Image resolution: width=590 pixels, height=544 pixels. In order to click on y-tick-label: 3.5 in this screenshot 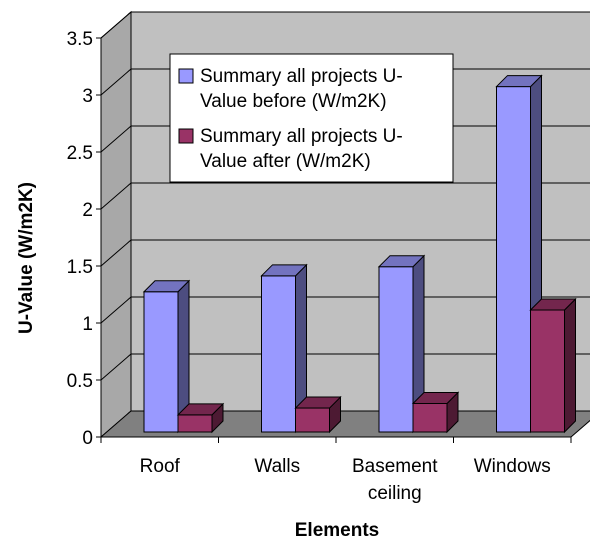, I will do `click(80, 39)`.